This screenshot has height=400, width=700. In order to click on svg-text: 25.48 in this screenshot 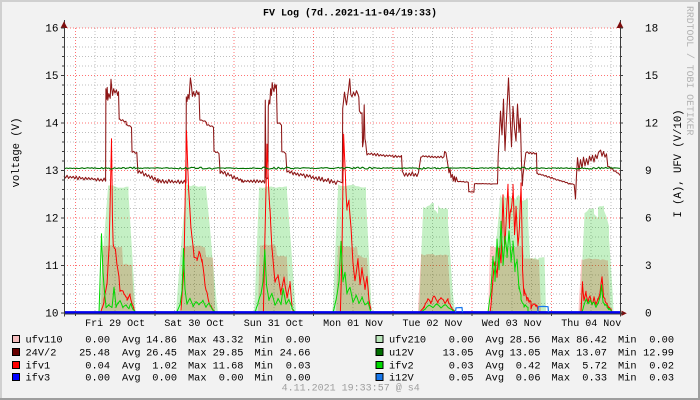, I will do `click(94, 354)`.